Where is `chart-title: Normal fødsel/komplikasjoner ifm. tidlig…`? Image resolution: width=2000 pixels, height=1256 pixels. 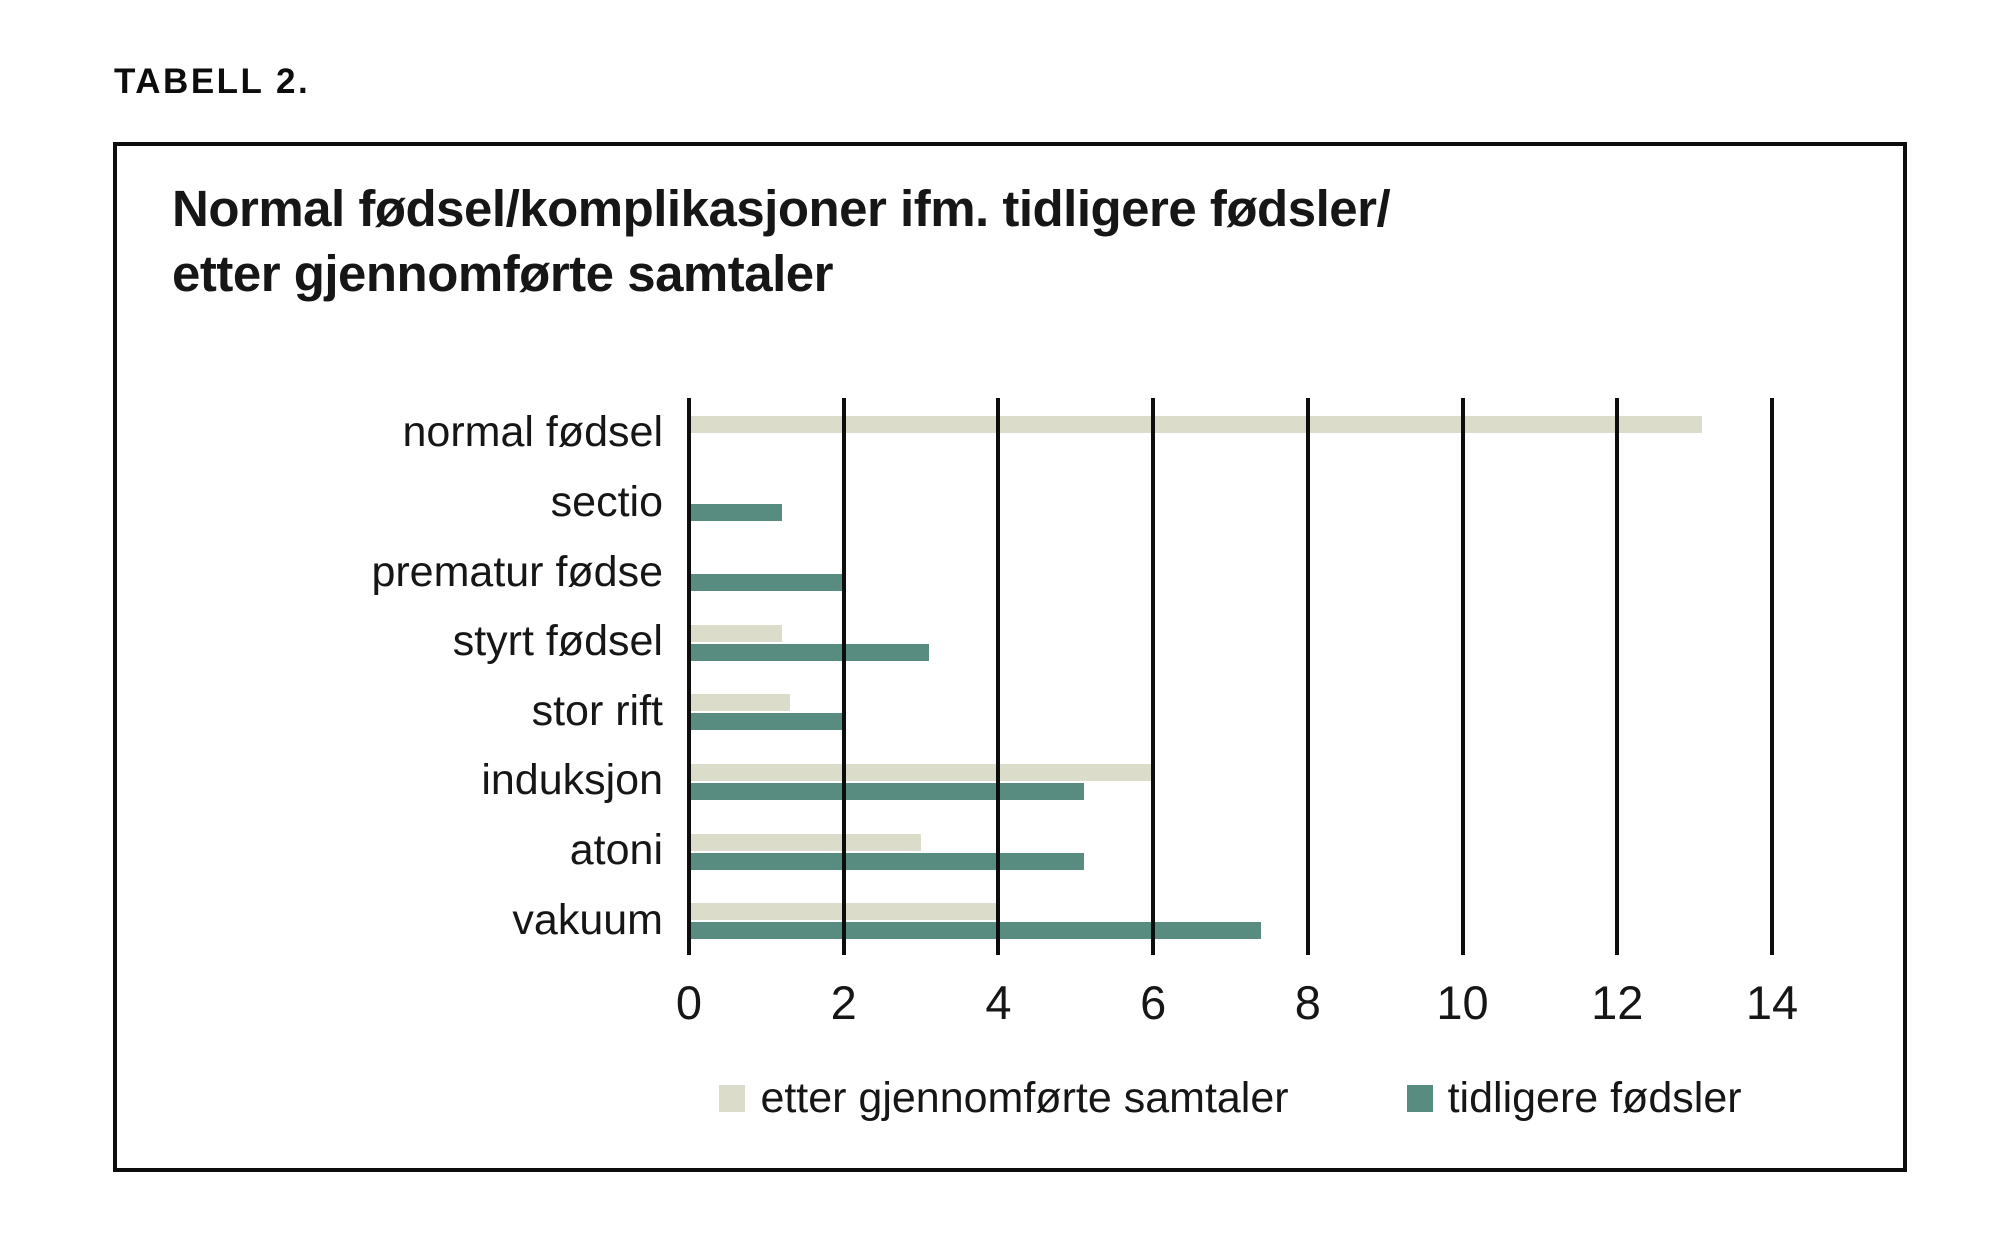
chart-title: Normal fødsel/komplikasjoner ifm. tidlig… is located at coordinates (781, 241).